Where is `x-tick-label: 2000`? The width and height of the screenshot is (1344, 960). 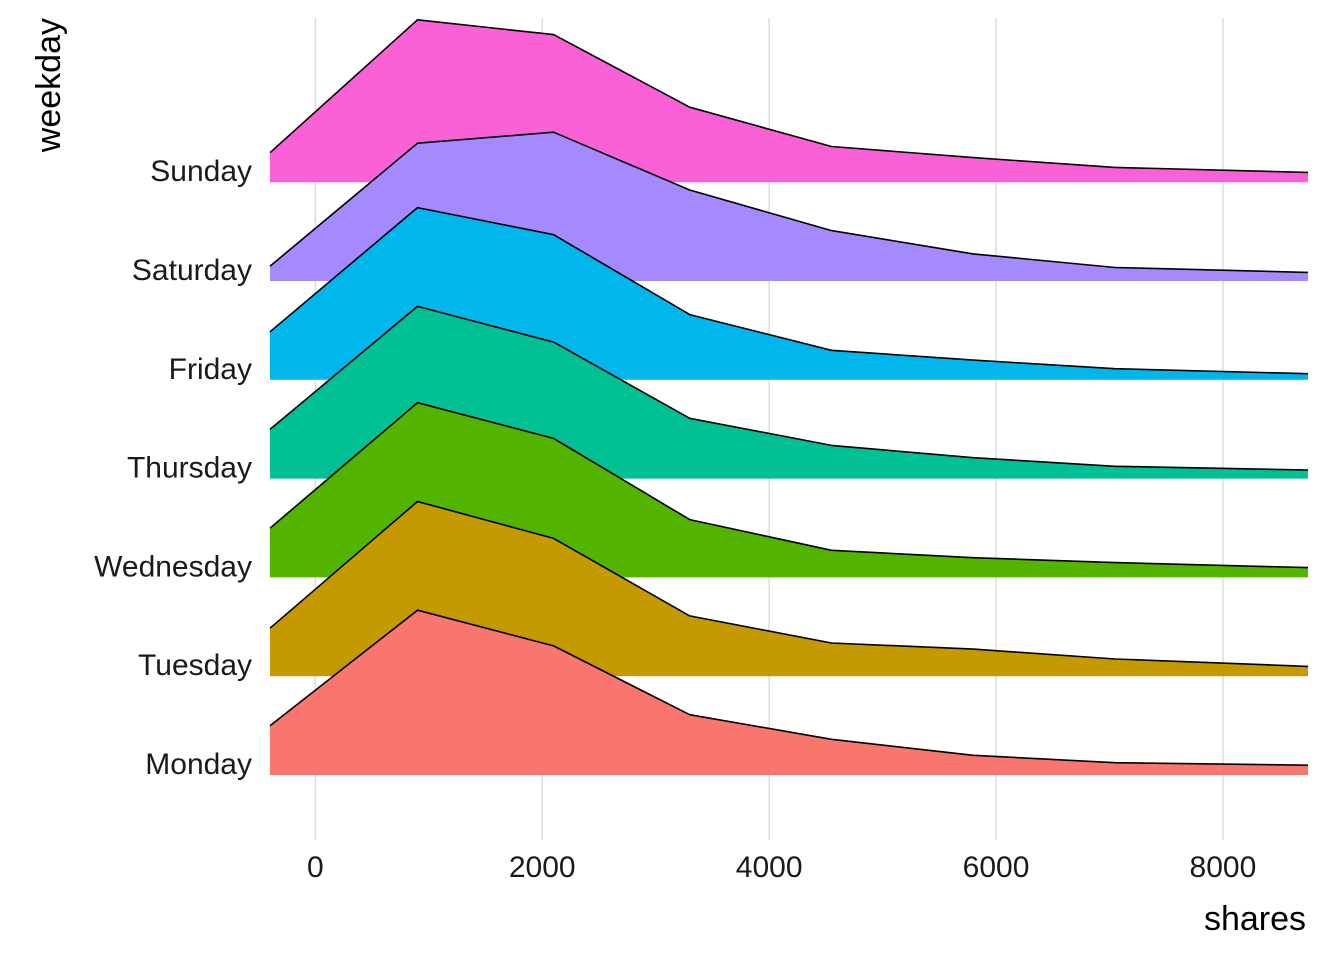 x-tick-label: 2000 is located at coordinates (542, 867).